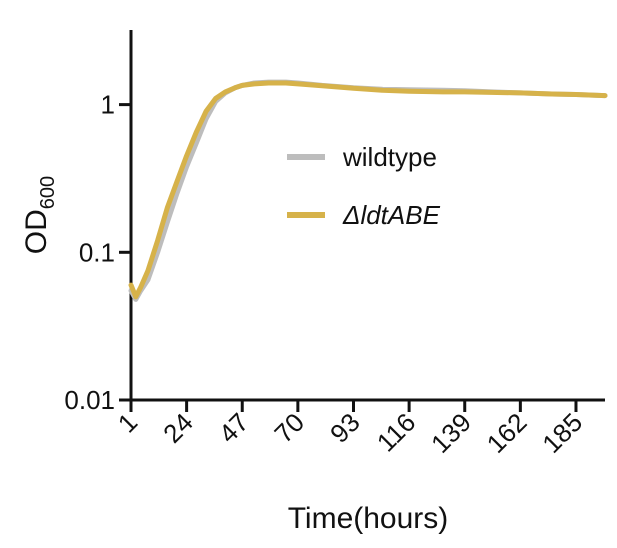  What do you see at coordinates (368, 518) in the screenshot?
I see `x-axis-label: Time(hours)` at bounding box center [368, 518].